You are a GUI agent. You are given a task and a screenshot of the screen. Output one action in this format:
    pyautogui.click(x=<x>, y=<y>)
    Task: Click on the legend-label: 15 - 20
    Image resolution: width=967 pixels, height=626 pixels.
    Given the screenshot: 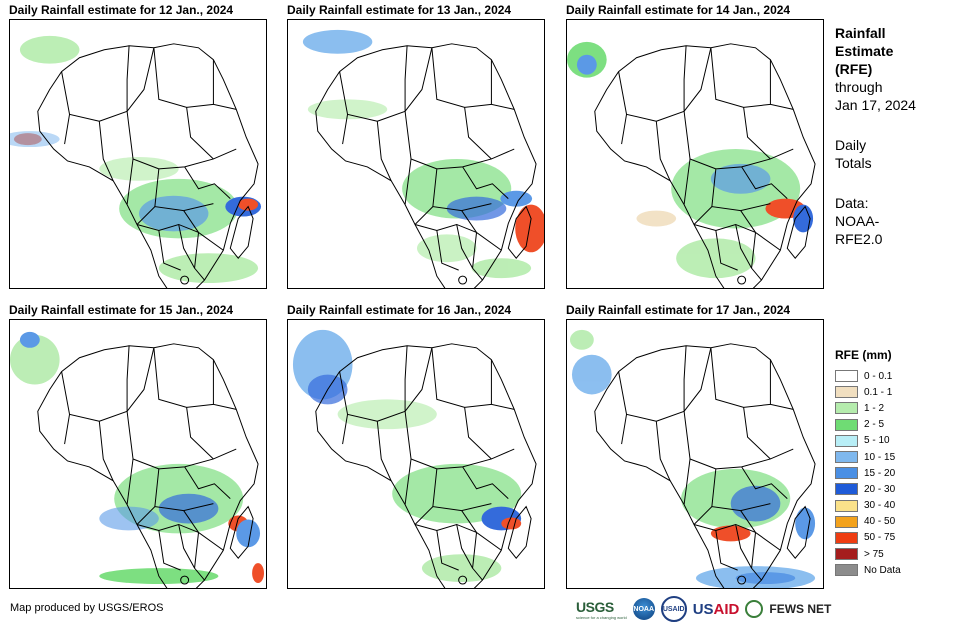 What is the action you would take?
    pyautogui.click(x=880, y=473)
    